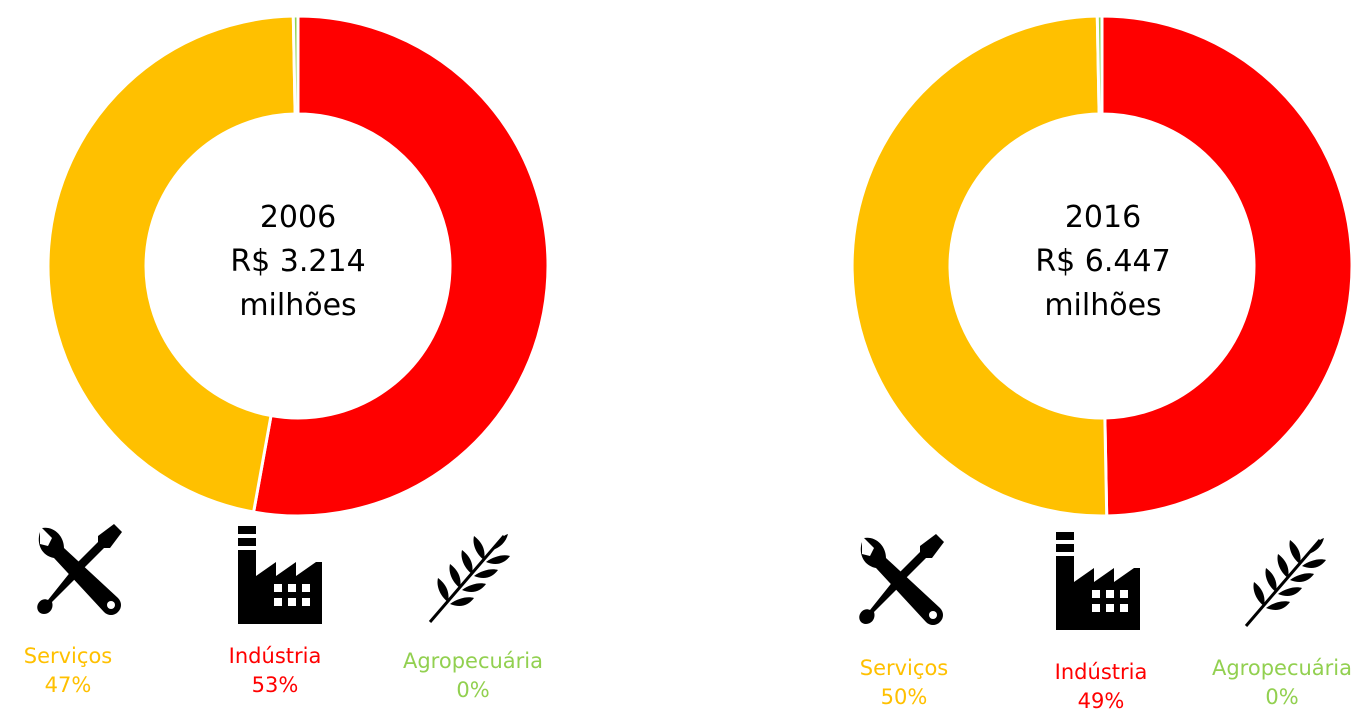 The height and width of the screenshot is (716, 1360). I want to click on legend-industria: Indústria 49%, so click(1101, 687).